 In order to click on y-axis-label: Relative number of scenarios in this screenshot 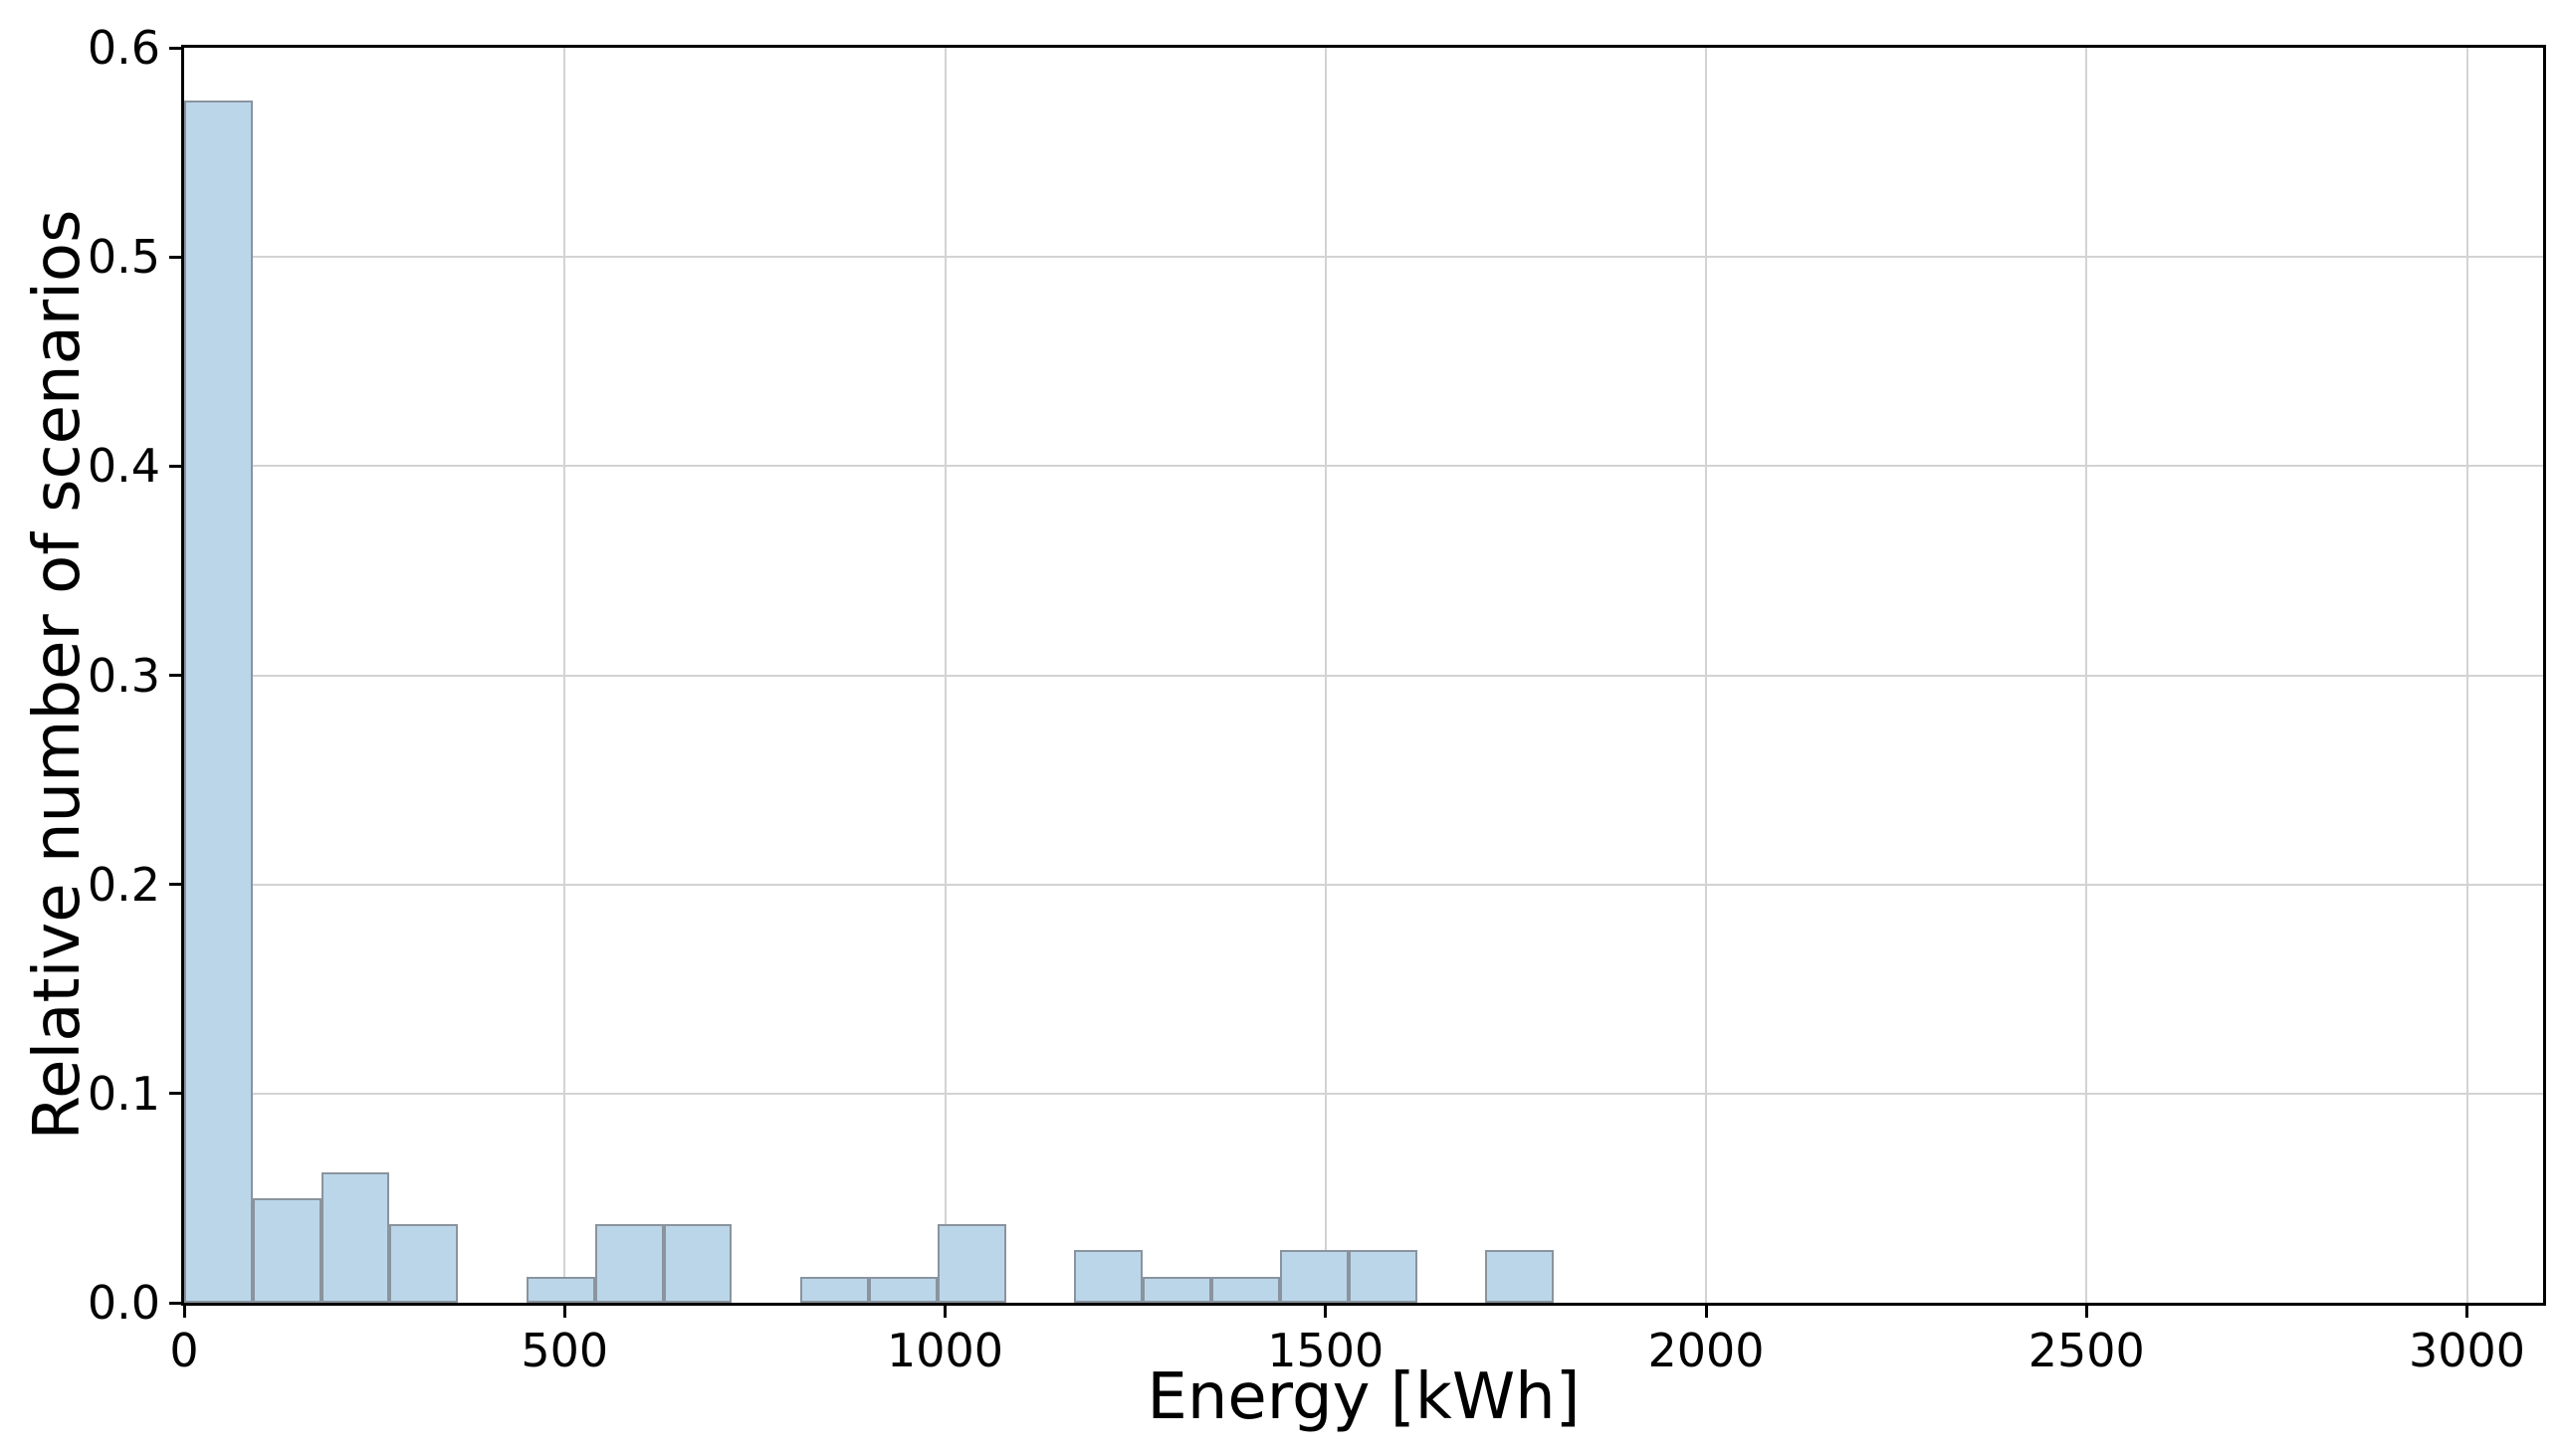, I will do `click(58, 675)`.